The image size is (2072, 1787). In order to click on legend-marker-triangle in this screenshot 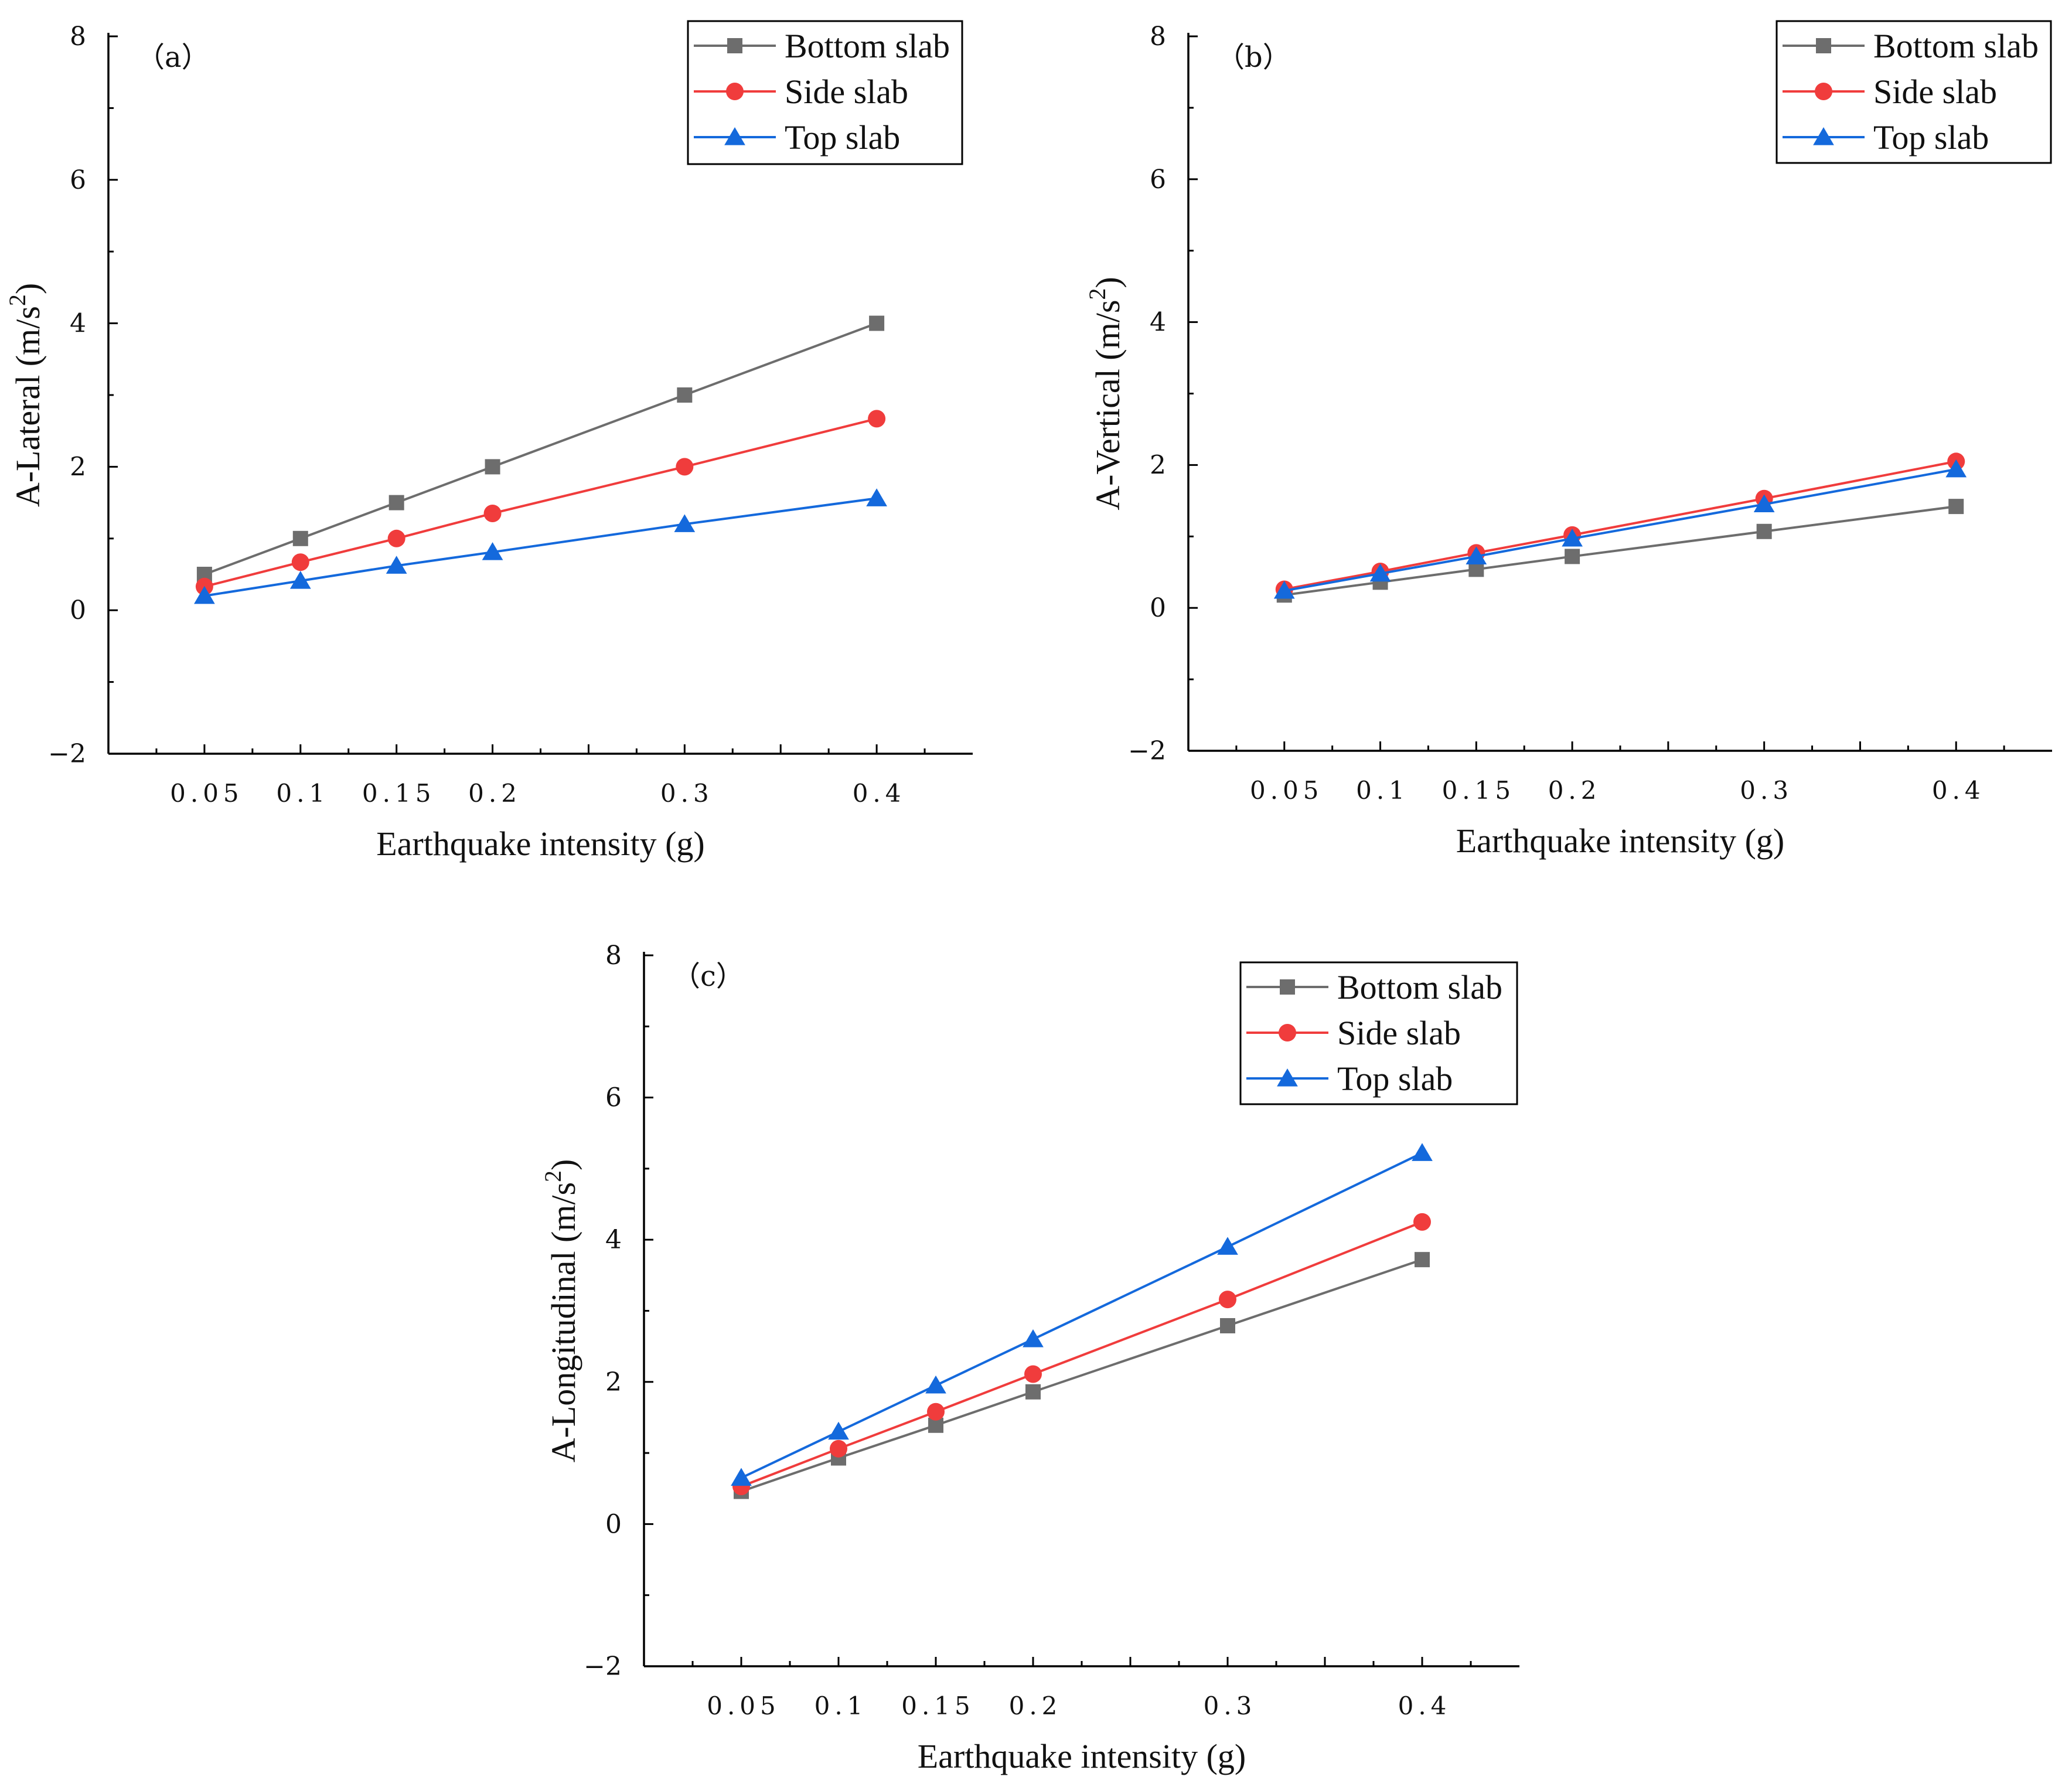, I will do `click(1287, 1077)`.